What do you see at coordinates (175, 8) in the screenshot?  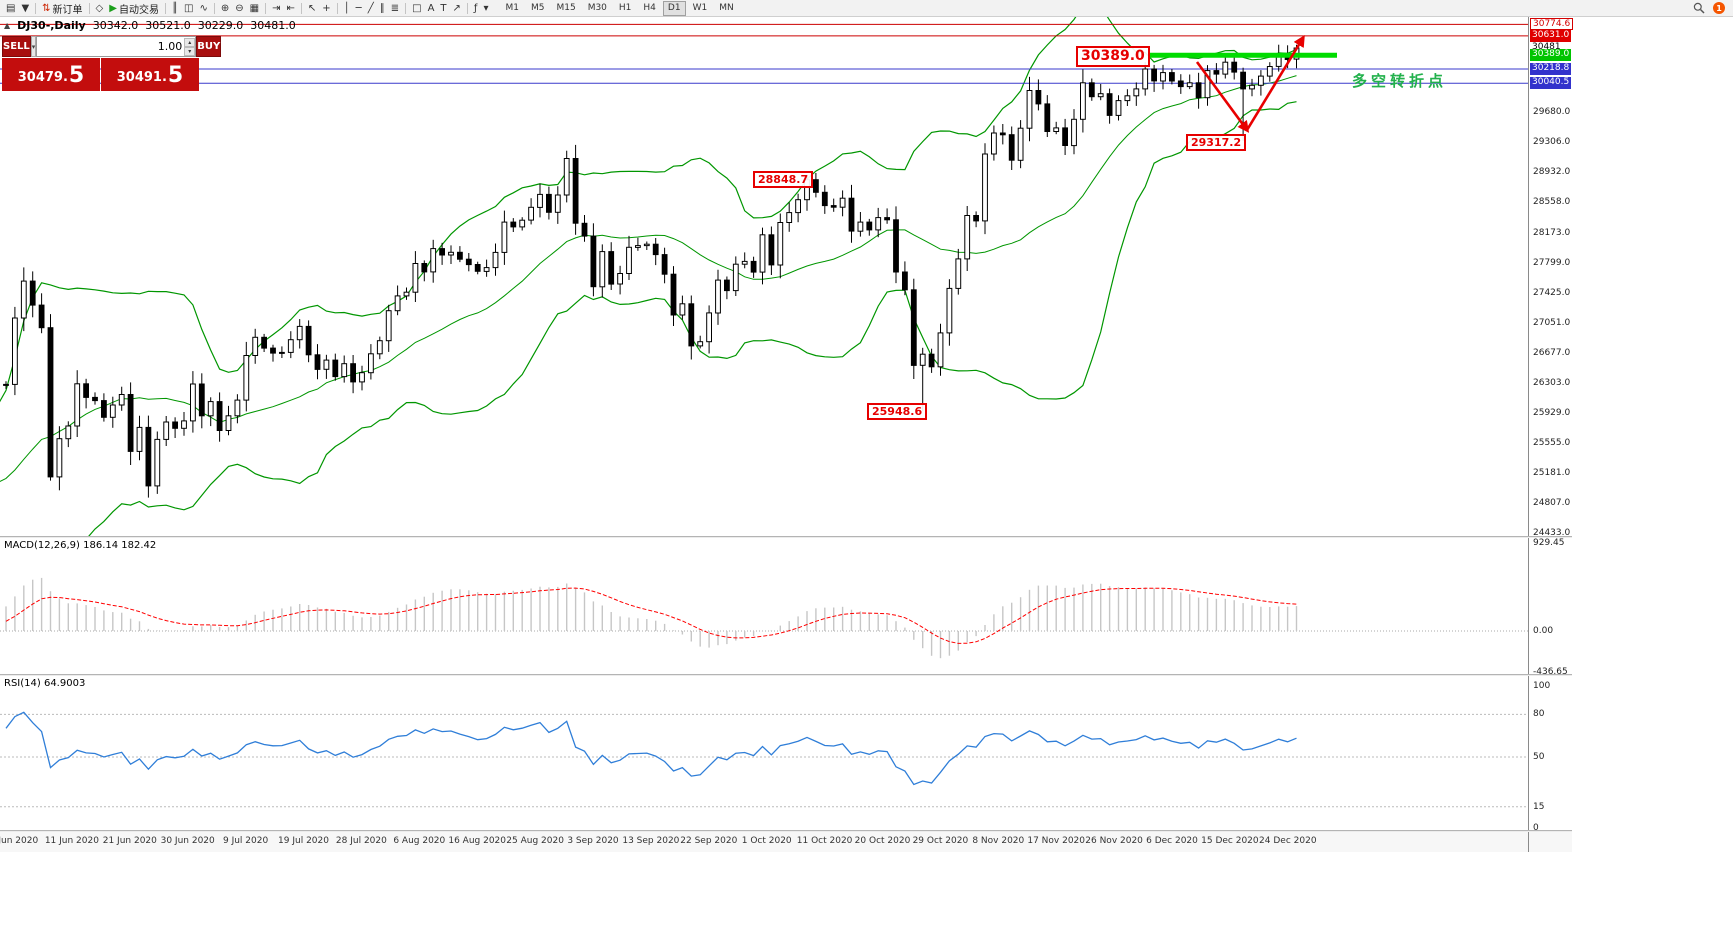 I see `bar-chart-button: ║` at bounding box center [175, 8].